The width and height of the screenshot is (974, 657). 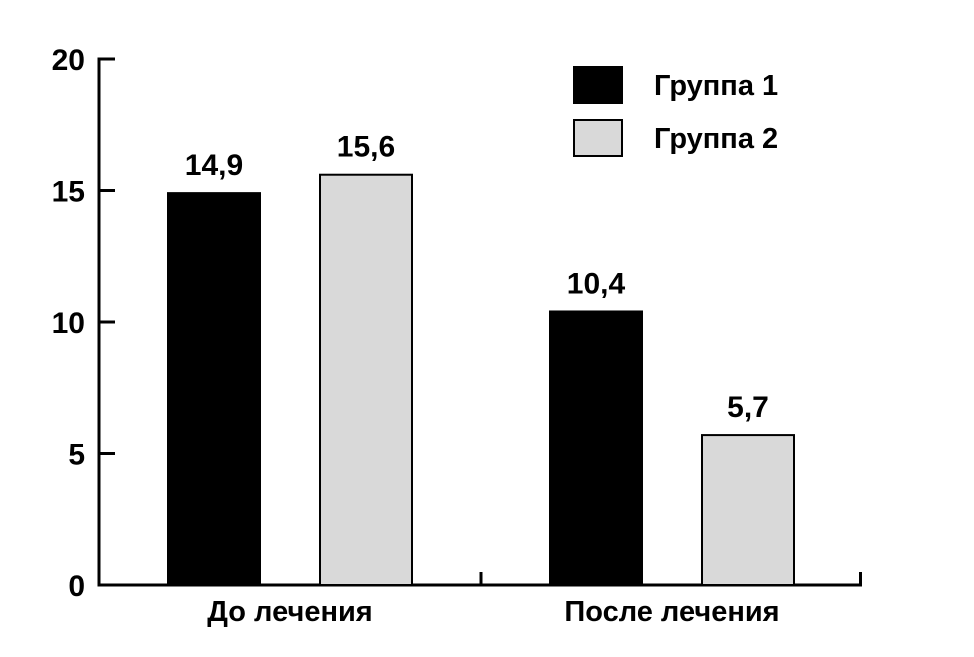 What do you see at coordinates (68, 323) in the screenshot?
I see `y-tick-label: 10` at bounding box center [68, 323].